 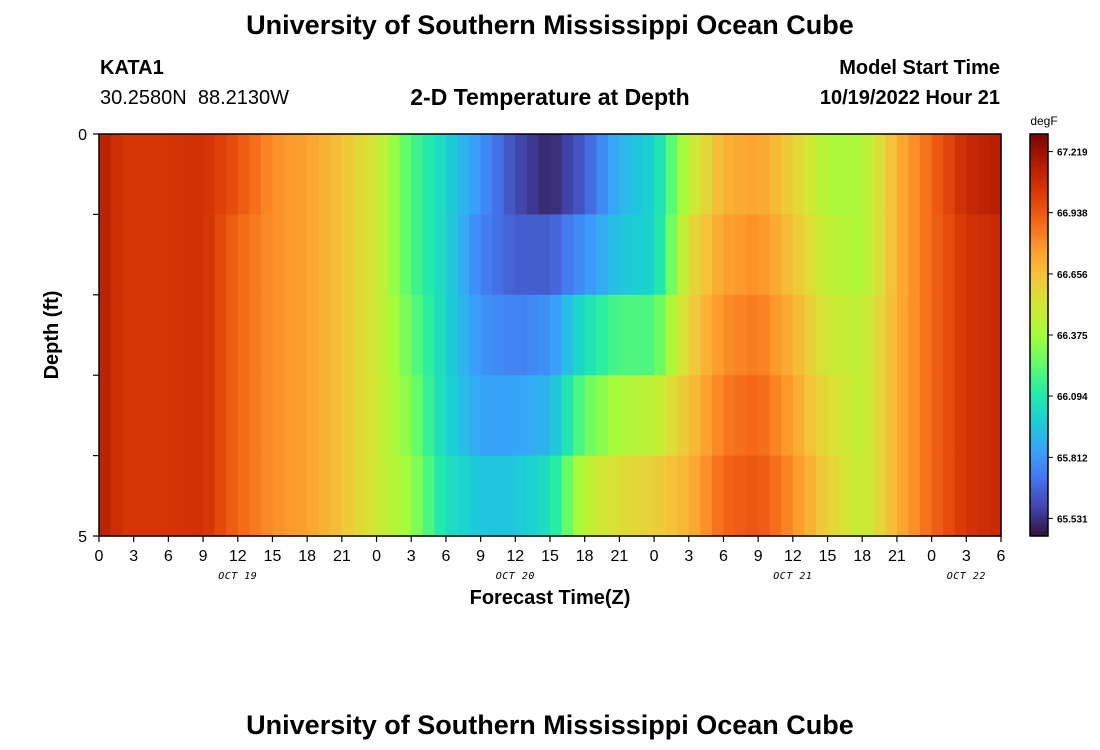 I want to click on x-tick-label: 0, so click(x=931, y=556).